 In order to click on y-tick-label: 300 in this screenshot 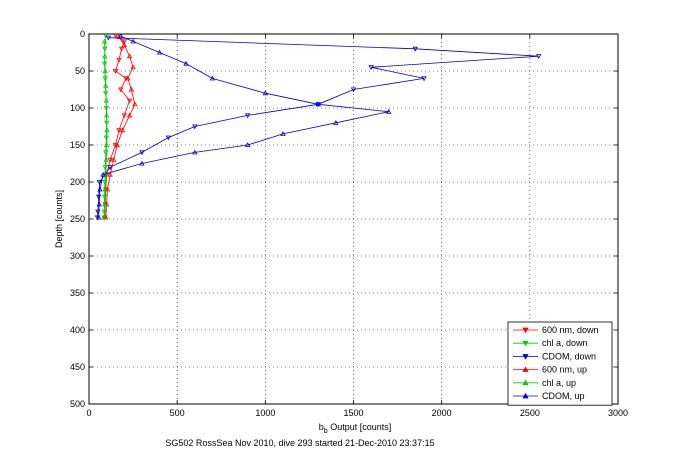, I will do `click(77, 256)`.